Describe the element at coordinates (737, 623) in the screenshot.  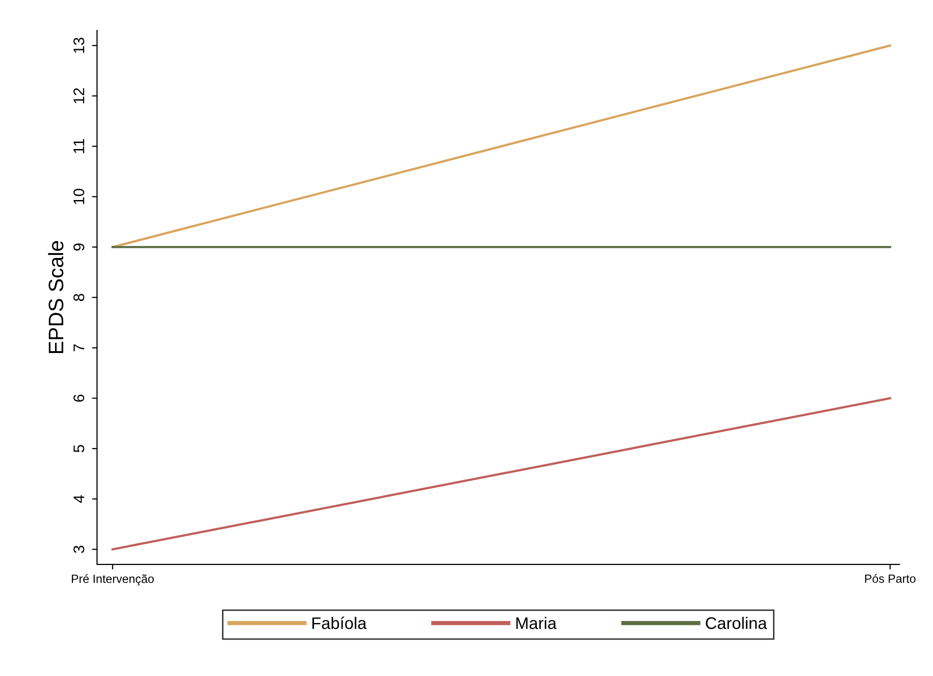
I see `legend-label: Carolina` at that location.